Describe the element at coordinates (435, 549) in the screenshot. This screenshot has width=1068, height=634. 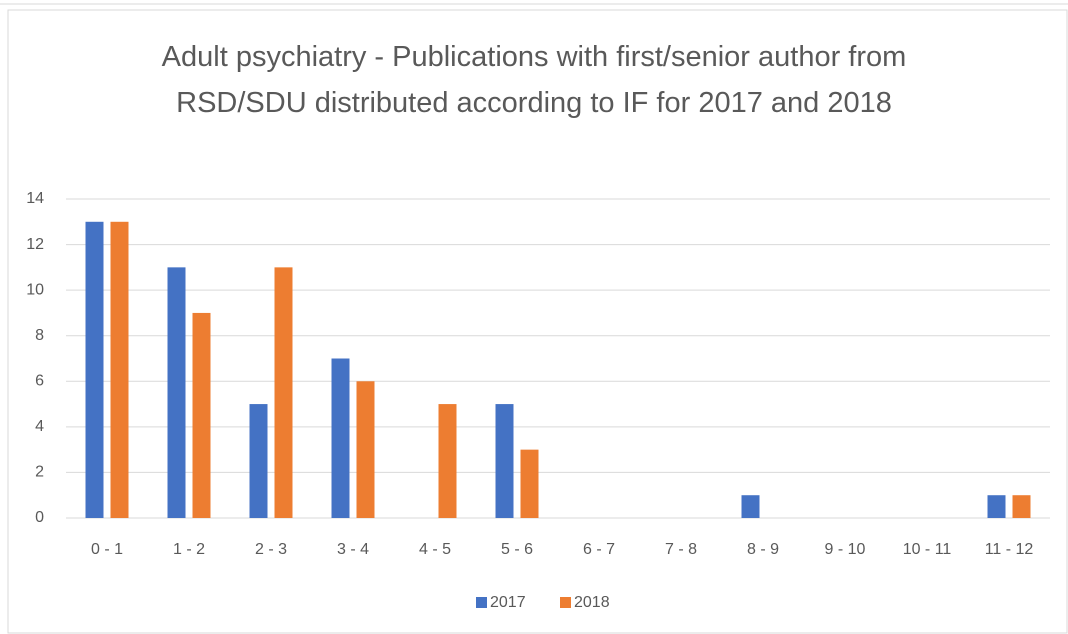
I see `x-tick-label: 4 - 5` at that location.